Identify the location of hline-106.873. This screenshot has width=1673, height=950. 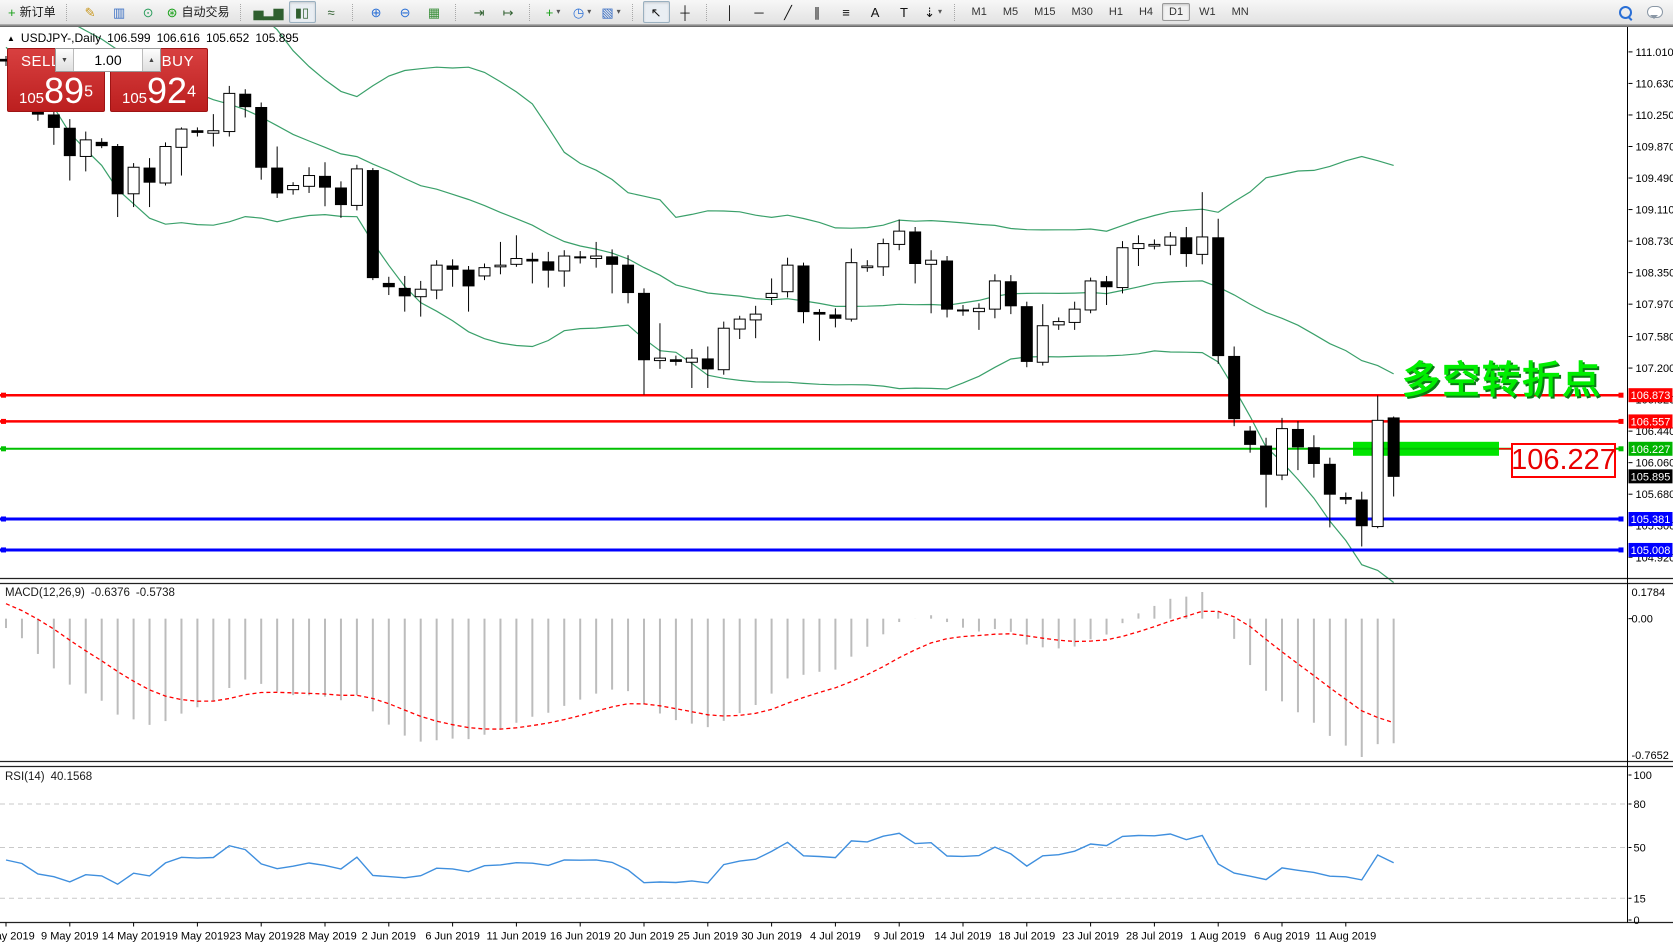
(812, 395).